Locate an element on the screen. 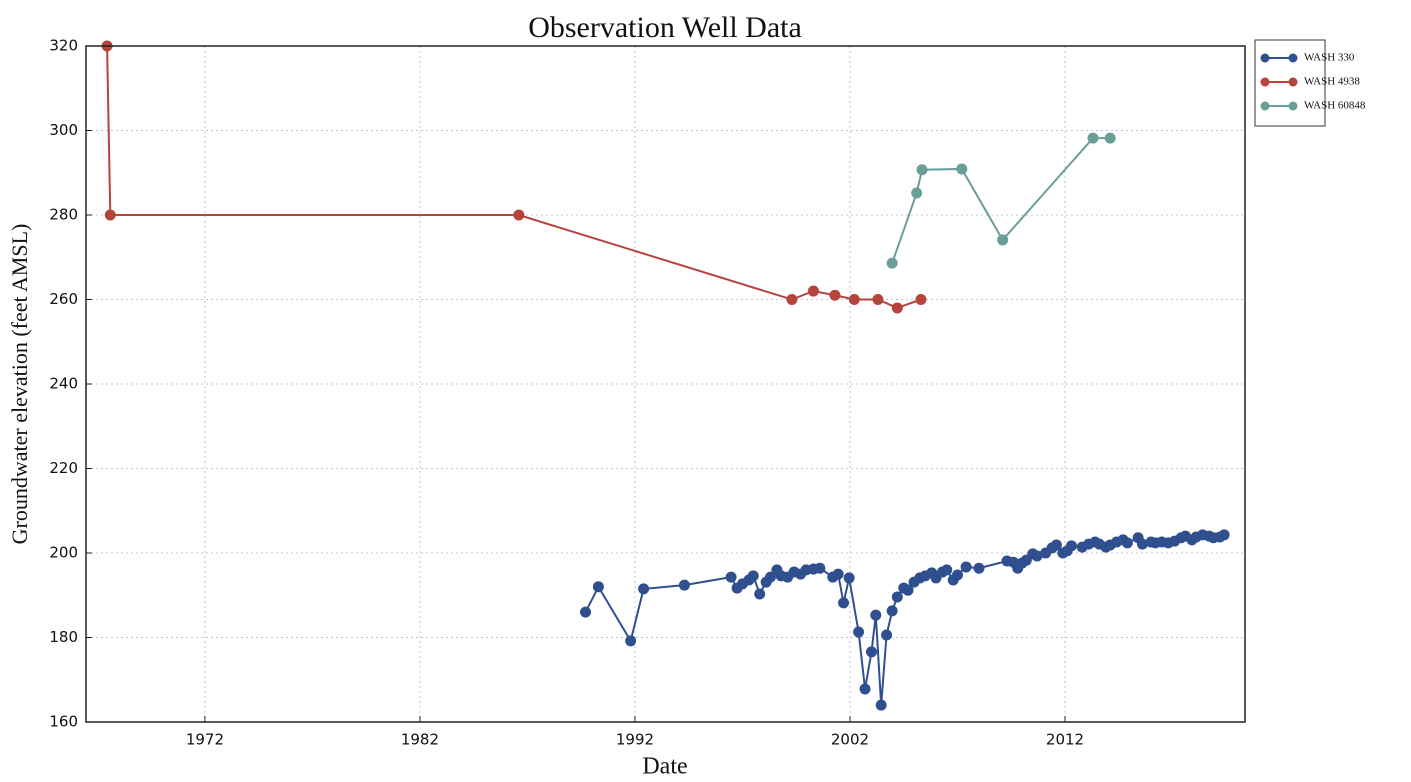 The width and height of the screenshot is (1411, 782). y-tick-label: 220 is located at coordinates (63, 468).